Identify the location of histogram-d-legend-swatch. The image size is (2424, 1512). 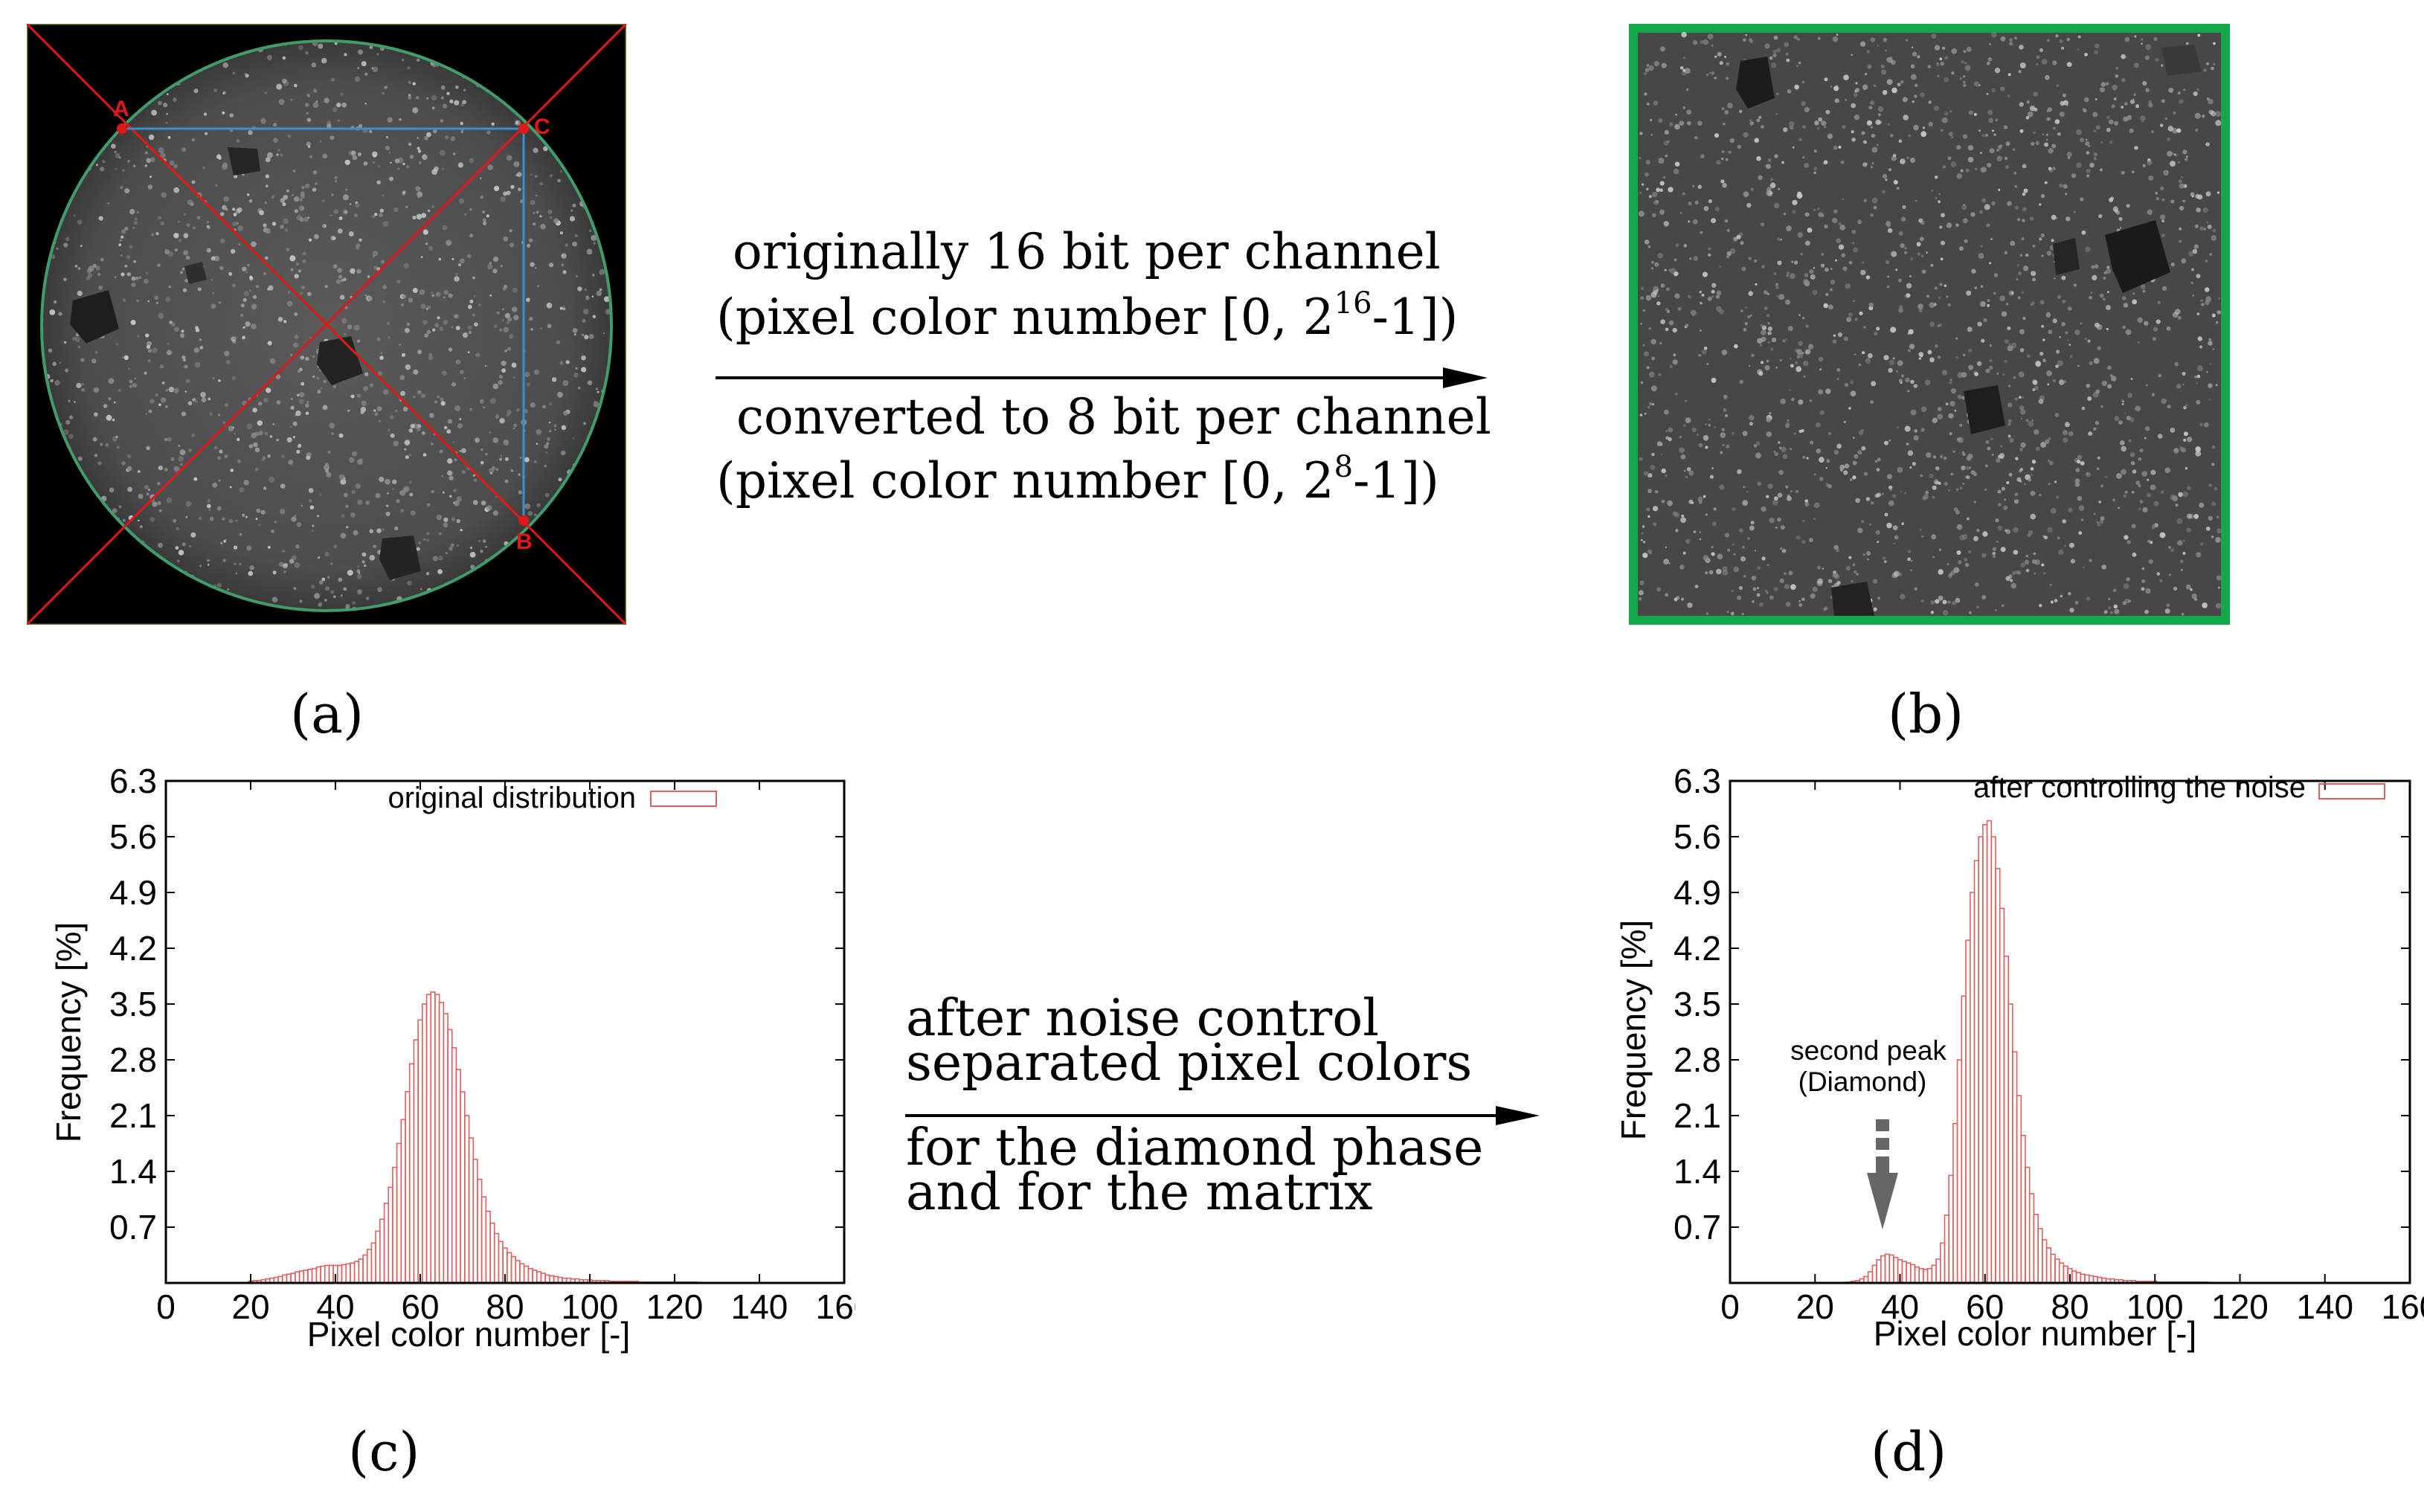
(2351, 791).